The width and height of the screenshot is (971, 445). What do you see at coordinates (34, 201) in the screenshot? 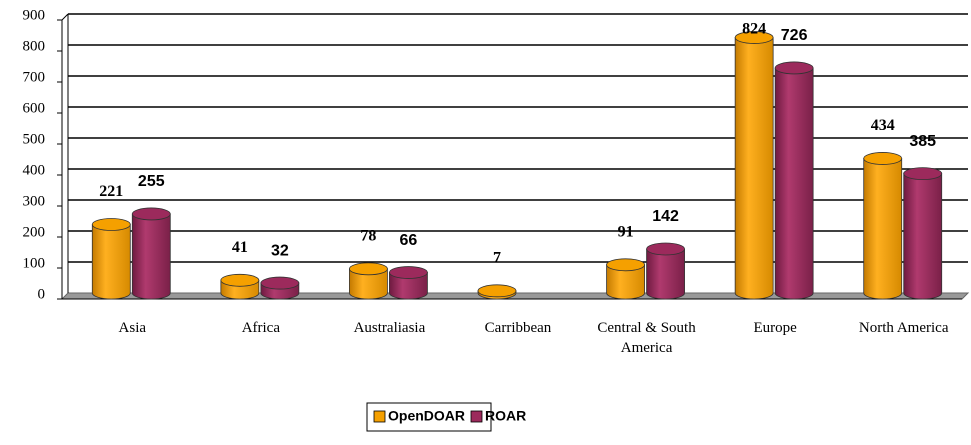
I see `y-tick-label: 300` at bounding box center [34, 201].